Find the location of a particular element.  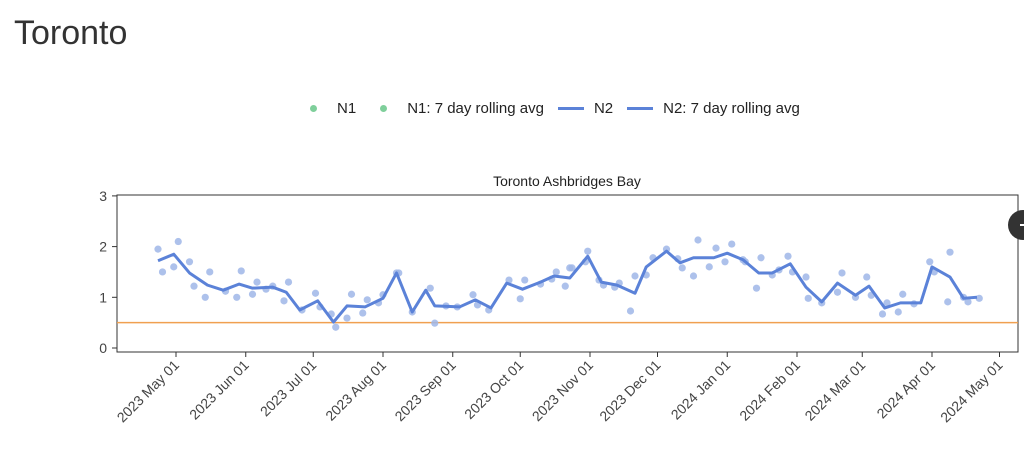

rolling-avg-line is located at coordinates (567, 286).